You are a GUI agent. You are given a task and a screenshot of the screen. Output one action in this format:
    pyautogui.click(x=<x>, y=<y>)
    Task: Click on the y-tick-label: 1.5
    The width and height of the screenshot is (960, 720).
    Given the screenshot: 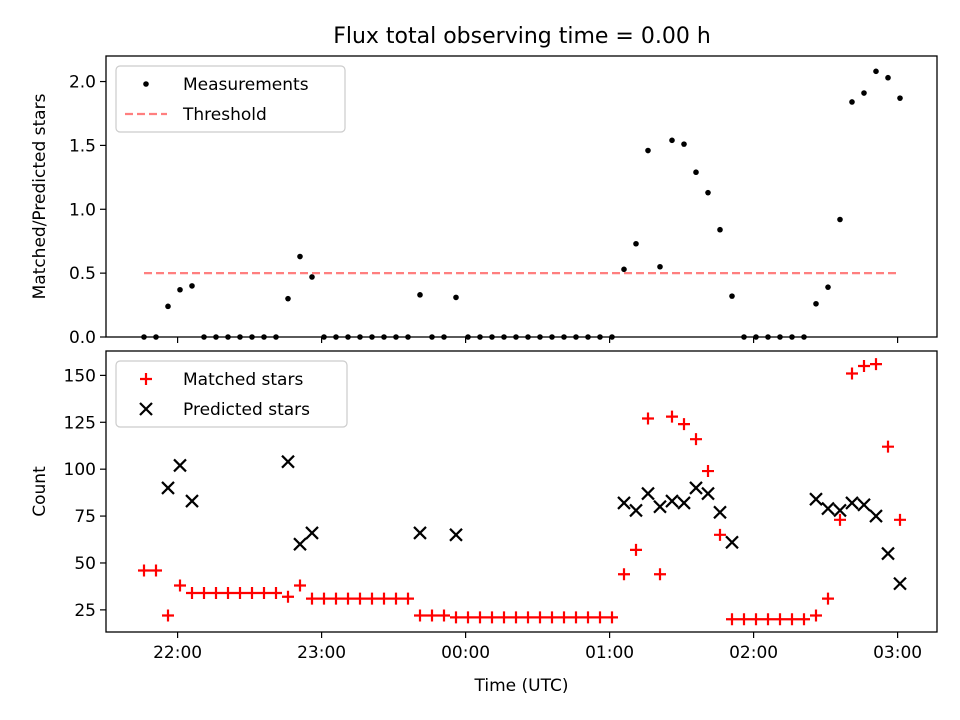 What is the action you would take?
    pyautogui.click(x=82, y=146)
    